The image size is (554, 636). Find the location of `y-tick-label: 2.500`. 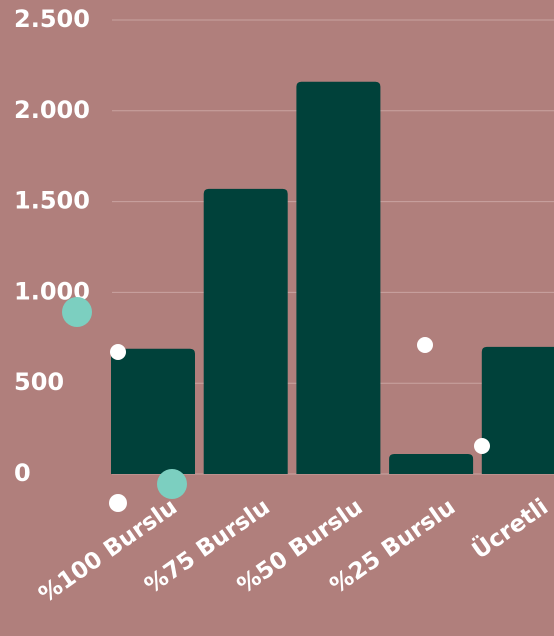

y-tick-label: 2.500 is located at coordinates (52, 19).